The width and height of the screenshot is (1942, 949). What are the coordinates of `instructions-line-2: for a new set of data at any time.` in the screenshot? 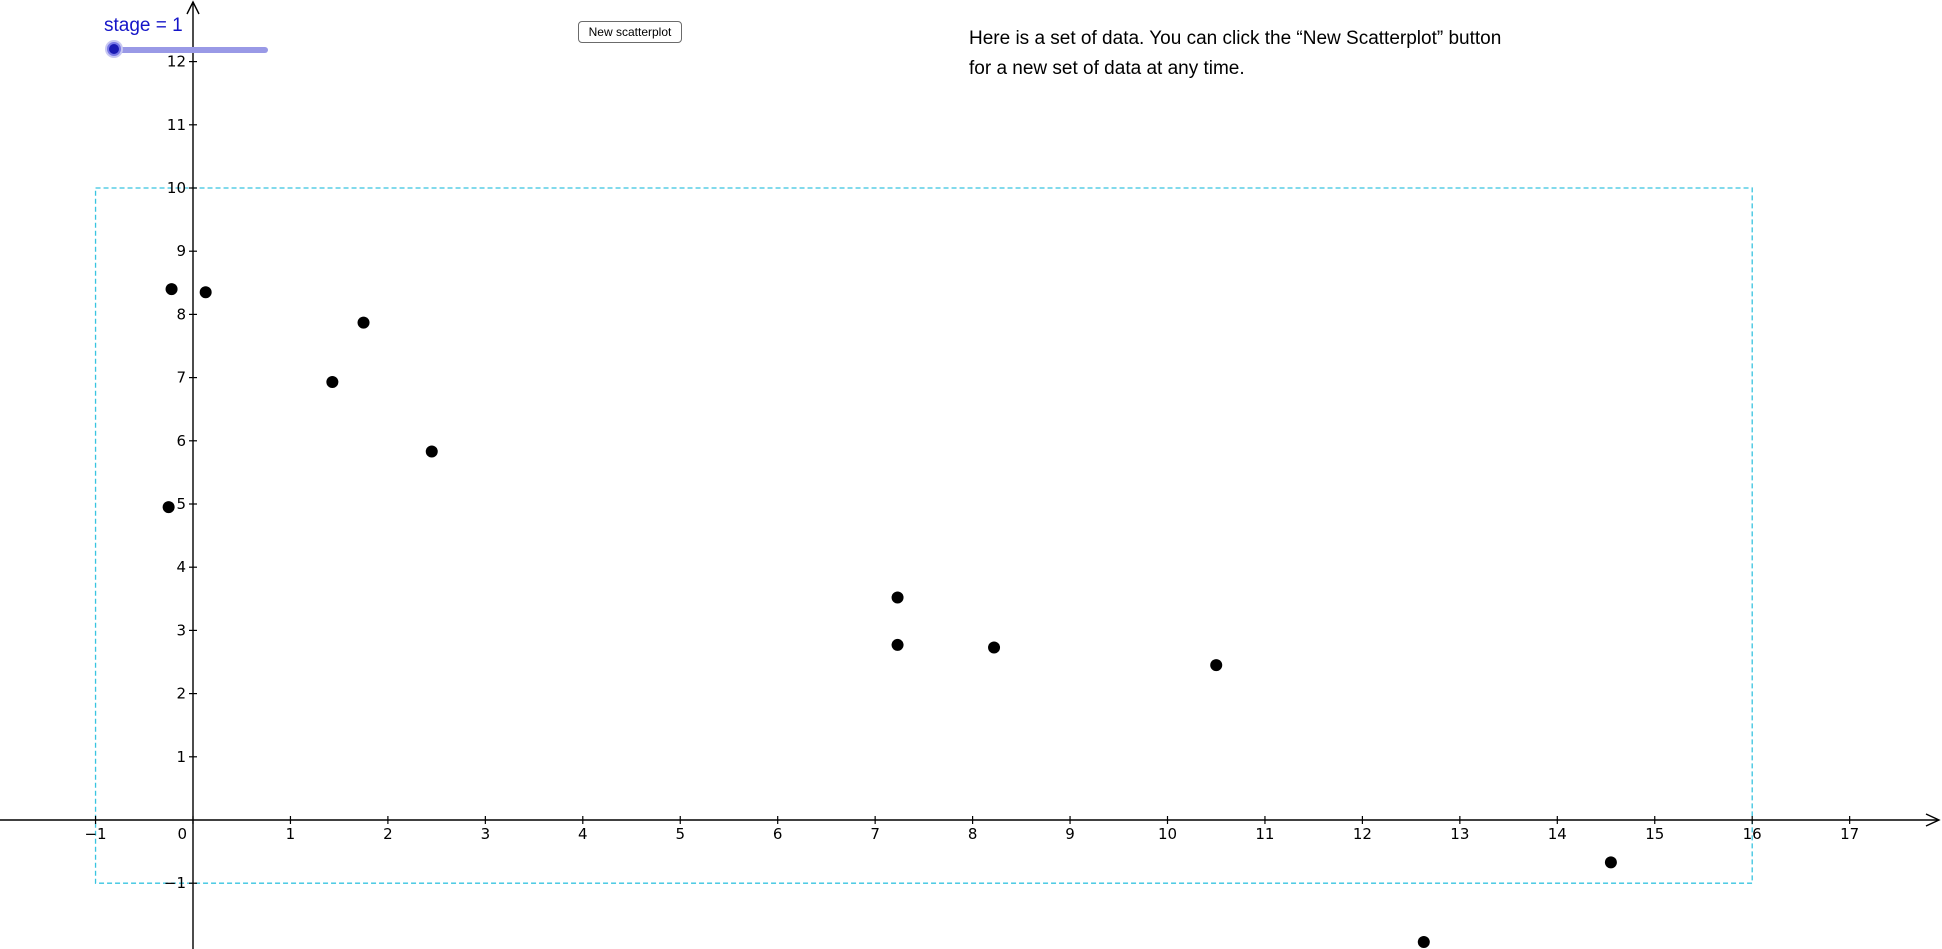 It's located at (1107, 68).